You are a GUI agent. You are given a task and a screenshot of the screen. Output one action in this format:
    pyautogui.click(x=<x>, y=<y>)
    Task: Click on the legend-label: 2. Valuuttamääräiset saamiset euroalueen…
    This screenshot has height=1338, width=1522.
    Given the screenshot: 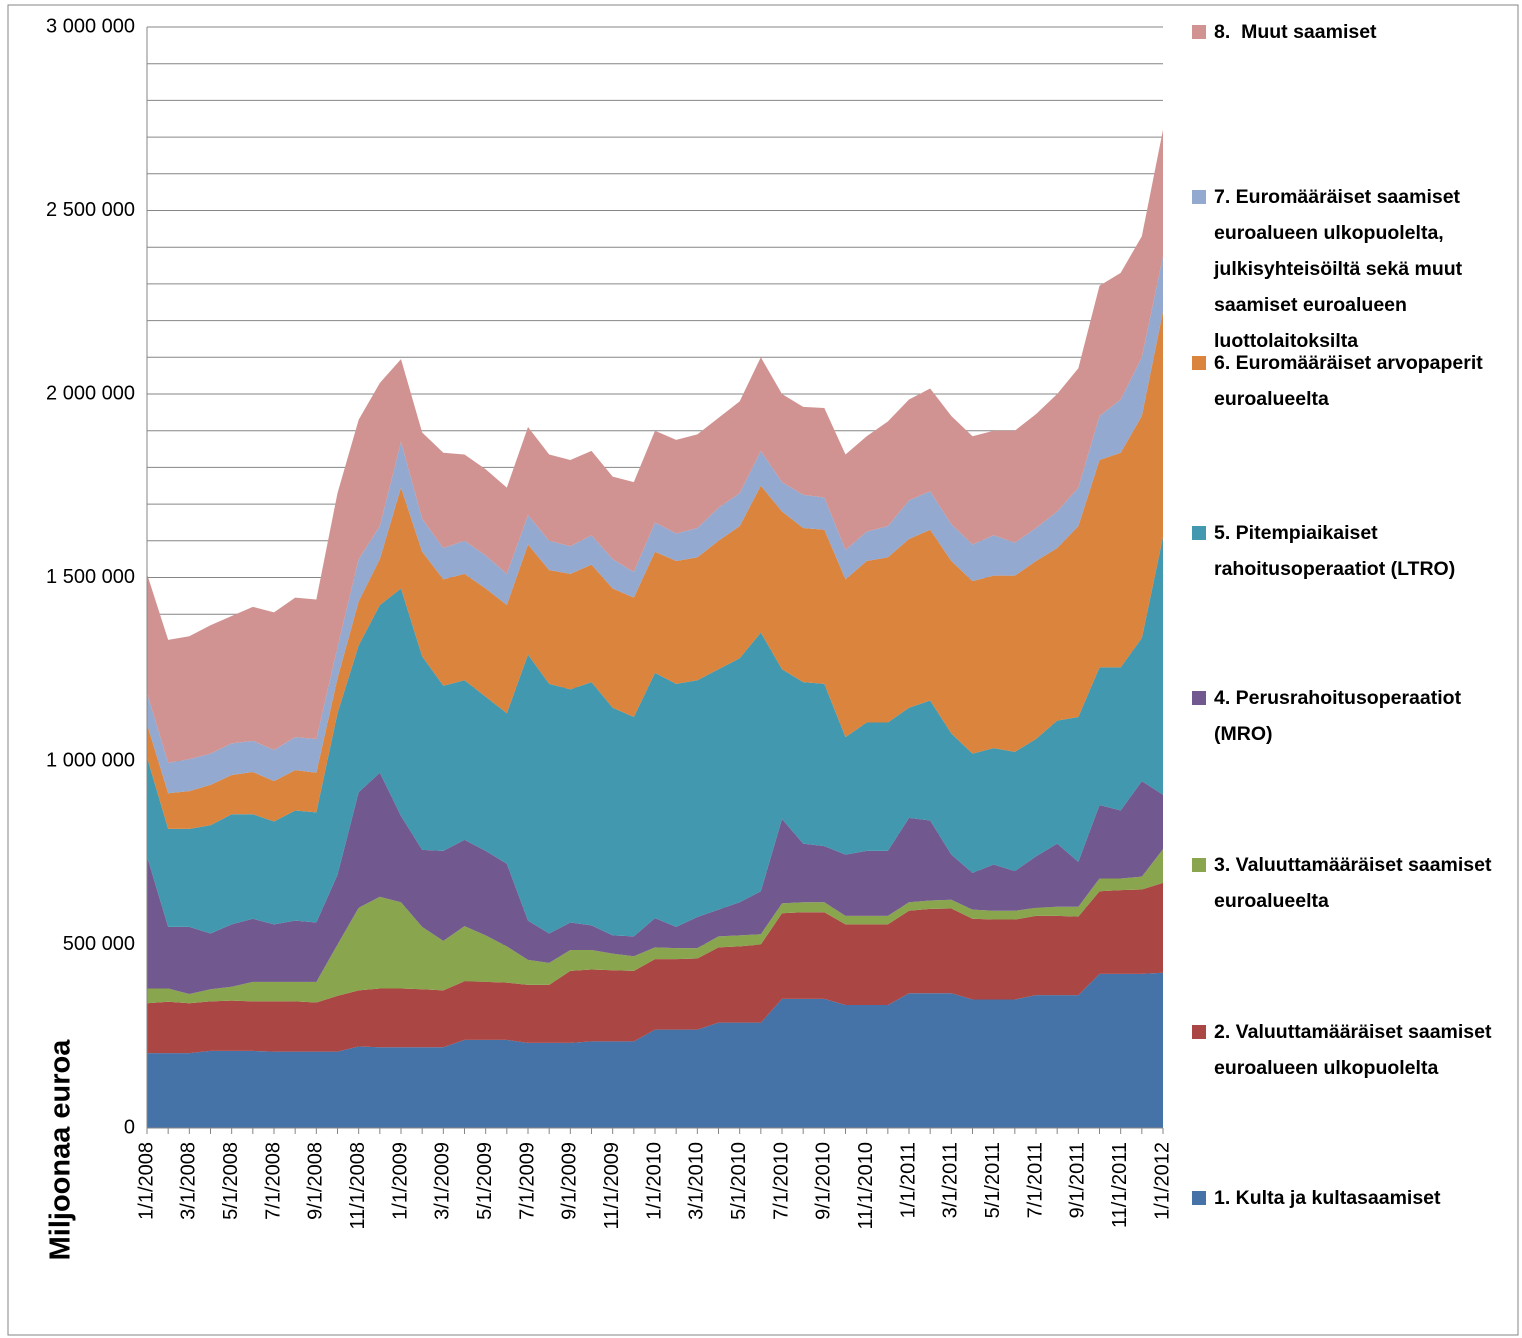 What is the action you would take?
    pyautogui.click(x=1355, y=1050)
    